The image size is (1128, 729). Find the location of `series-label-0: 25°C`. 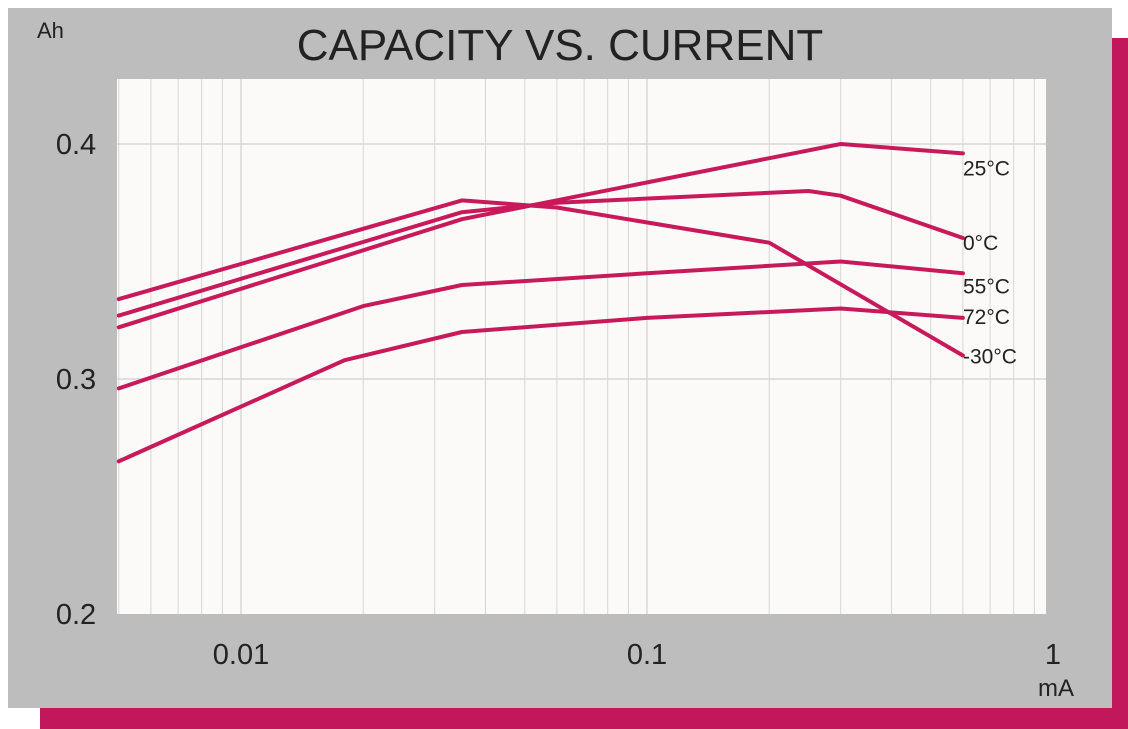

series-label-0: 25°C is located at coordinates (986, 168).